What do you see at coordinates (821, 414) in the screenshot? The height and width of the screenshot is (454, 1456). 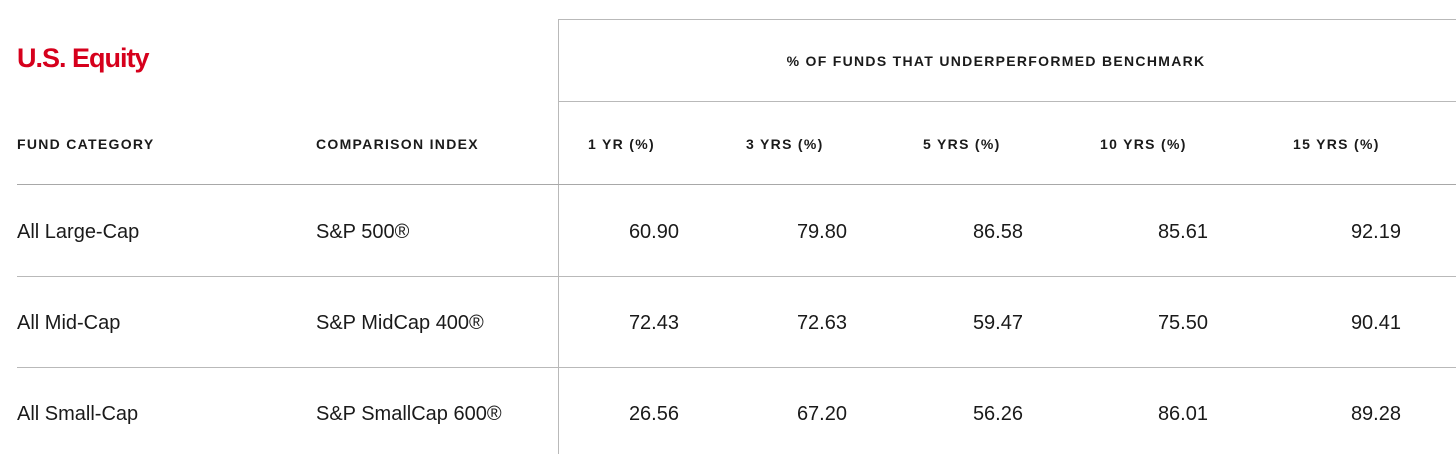 I see `value-3yr-cell: 67.20` at bounding box center [821, 414].